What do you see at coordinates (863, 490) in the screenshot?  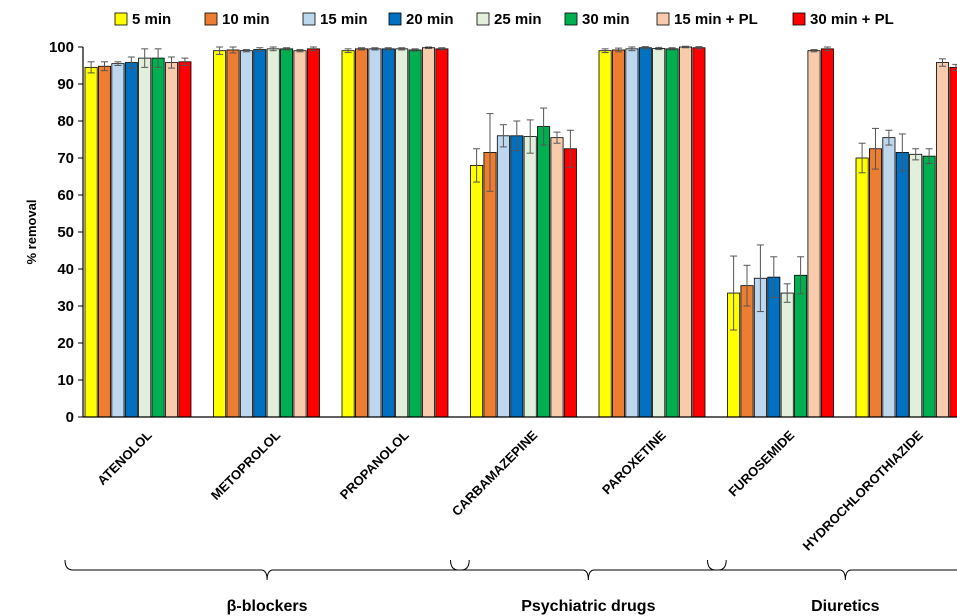 I see `x-tick-label: HYDROCHLOROTHIAZIDE` at bounding box center [863, 490].